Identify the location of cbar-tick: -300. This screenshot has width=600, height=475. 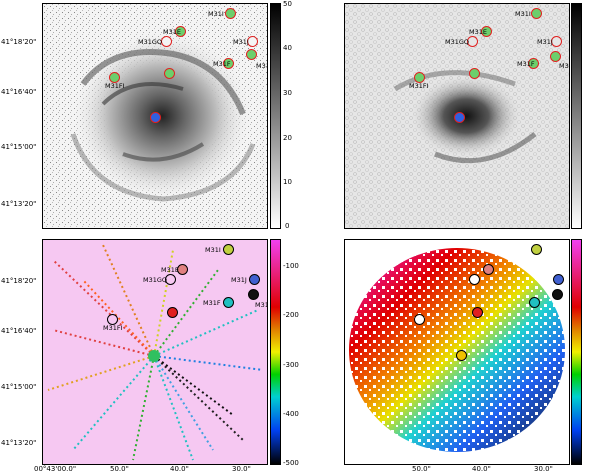
(291, 365).